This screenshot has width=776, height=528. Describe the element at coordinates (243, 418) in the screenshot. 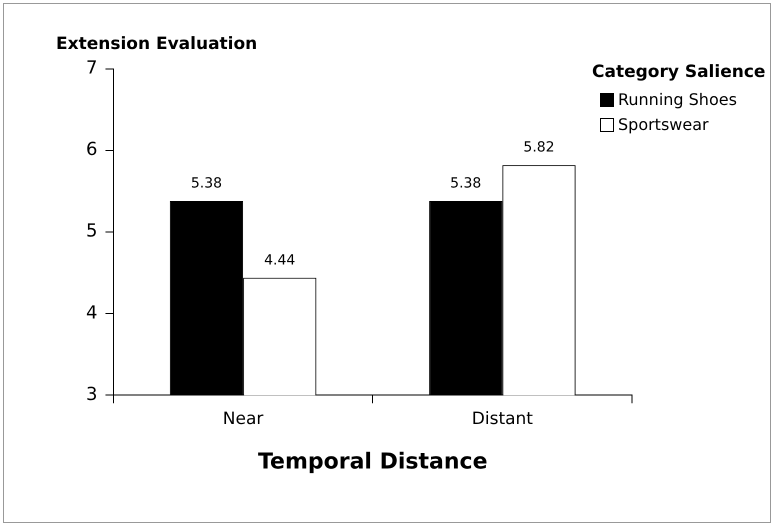

I see `x-tick-label: Near` at that location.